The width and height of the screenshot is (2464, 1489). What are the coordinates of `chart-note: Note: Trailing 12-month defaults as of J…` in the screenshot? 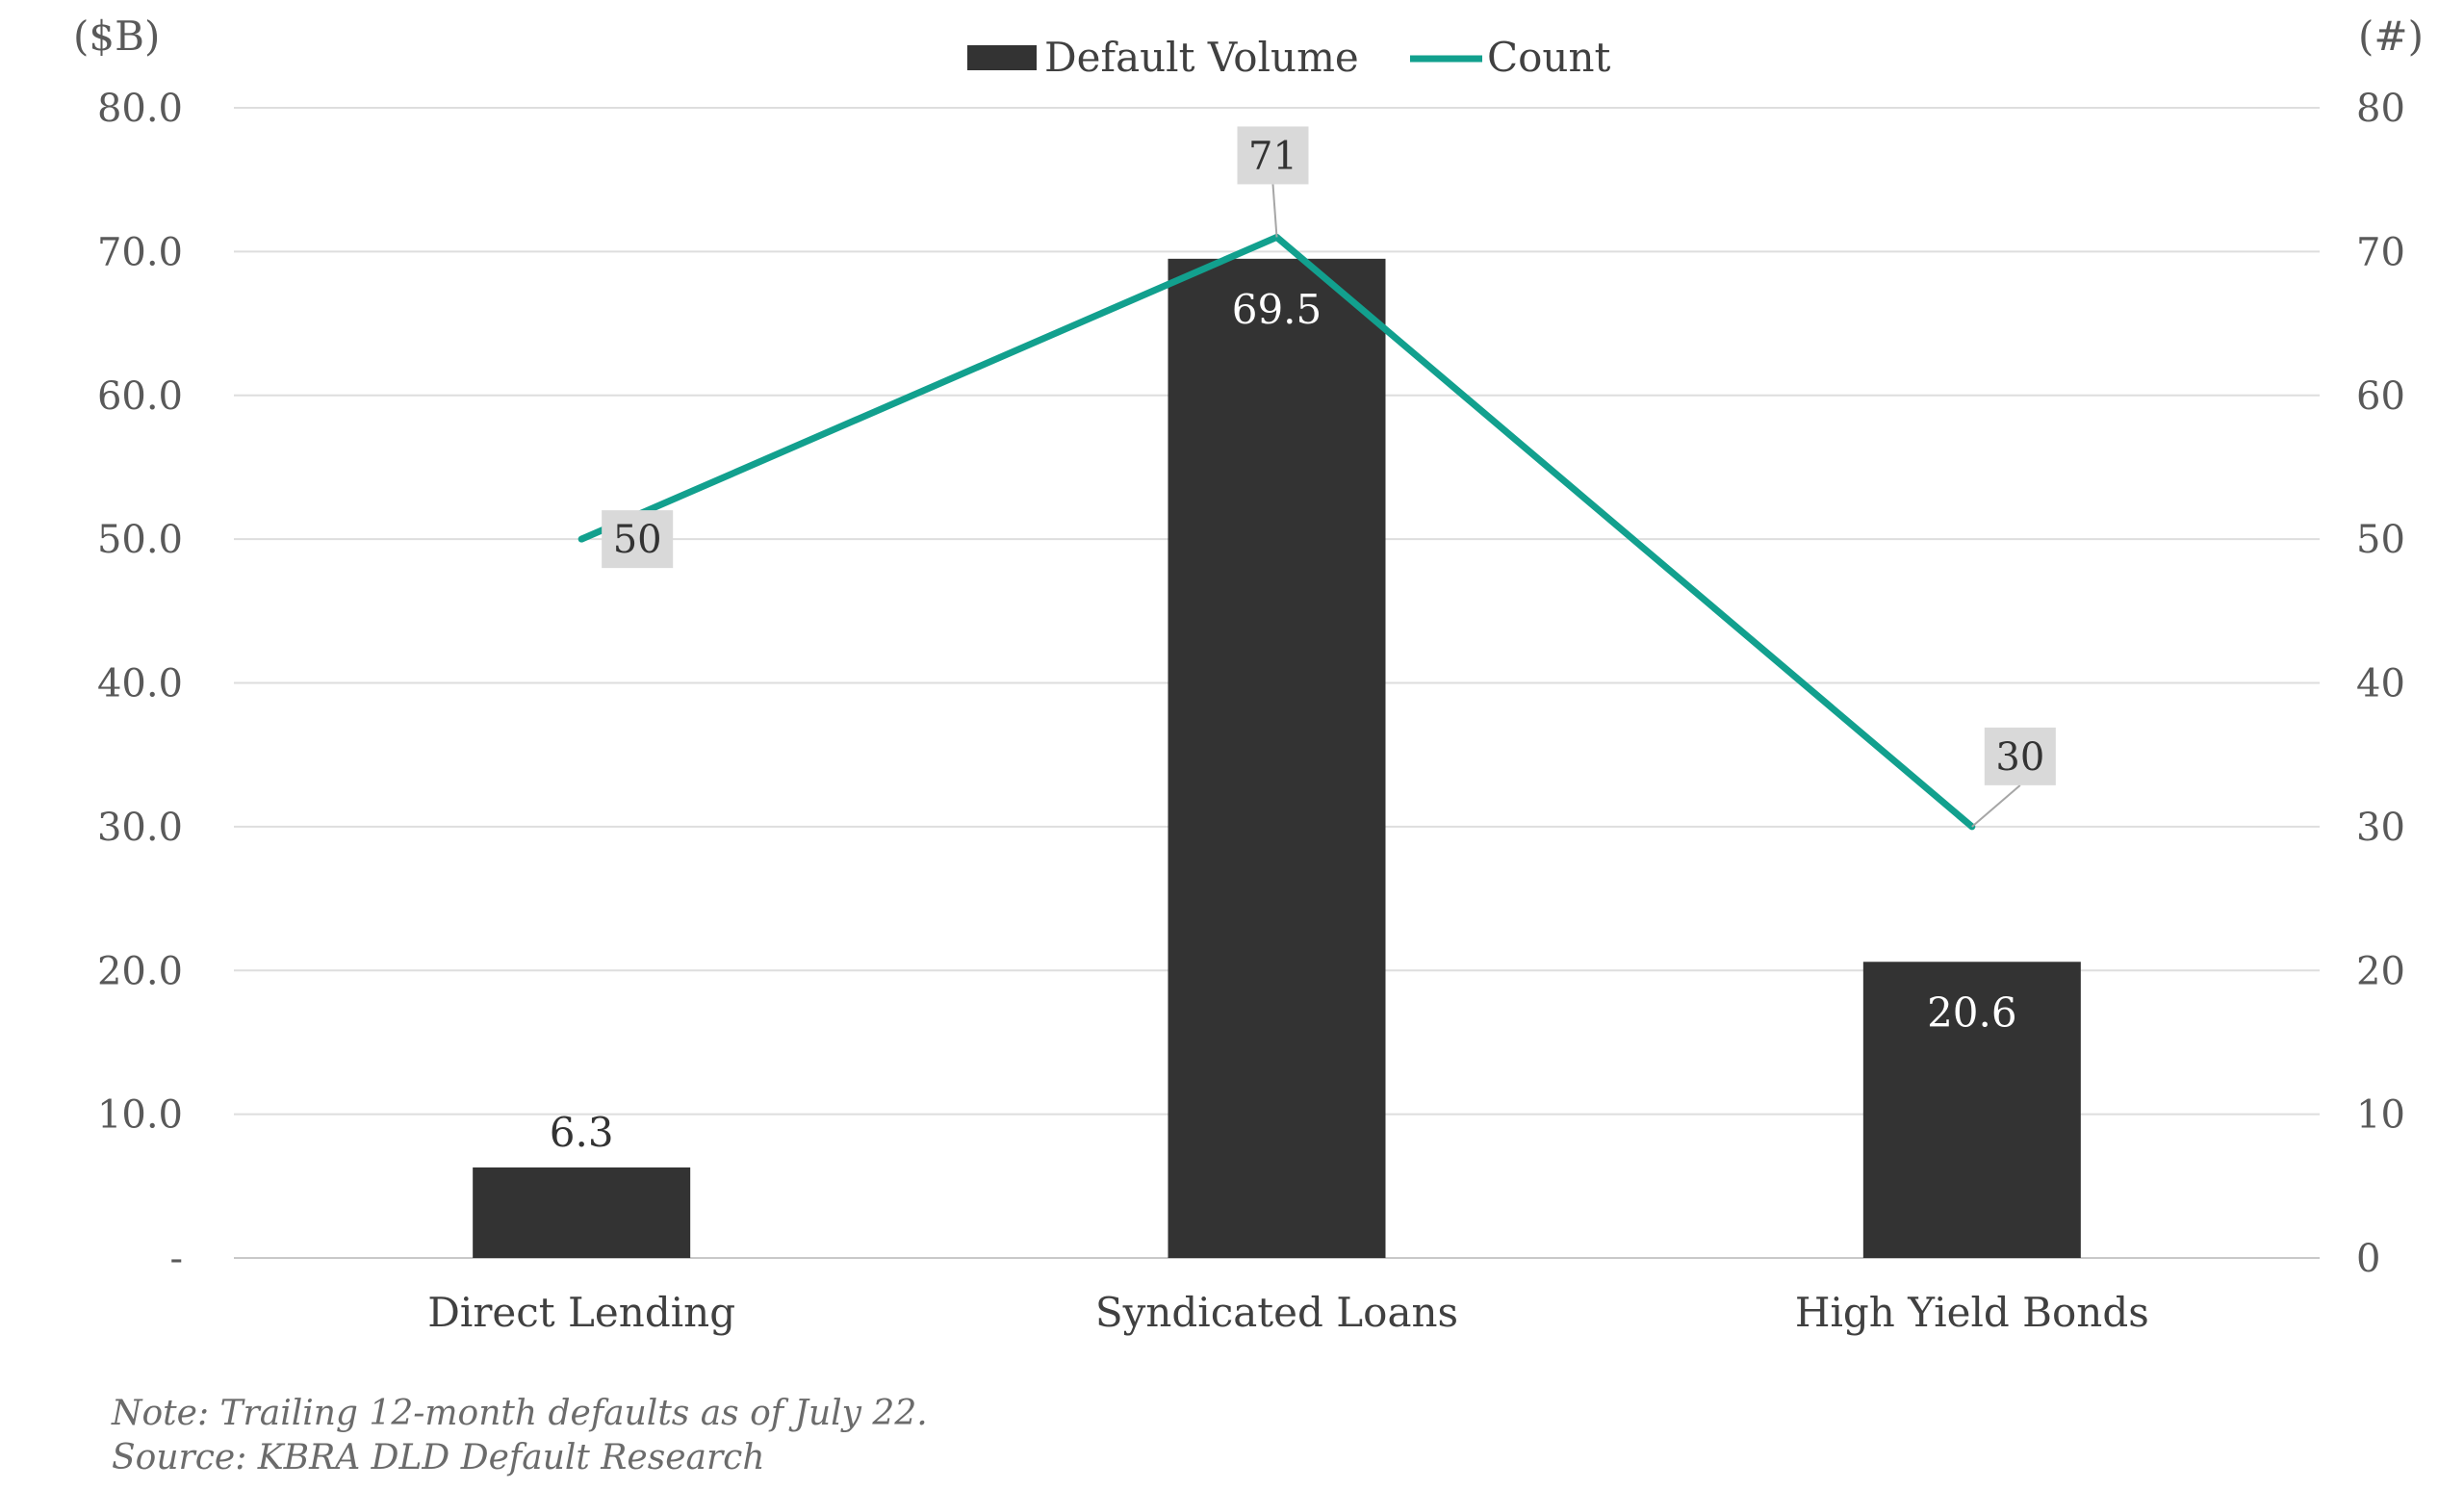 It's located at (520, 1414).